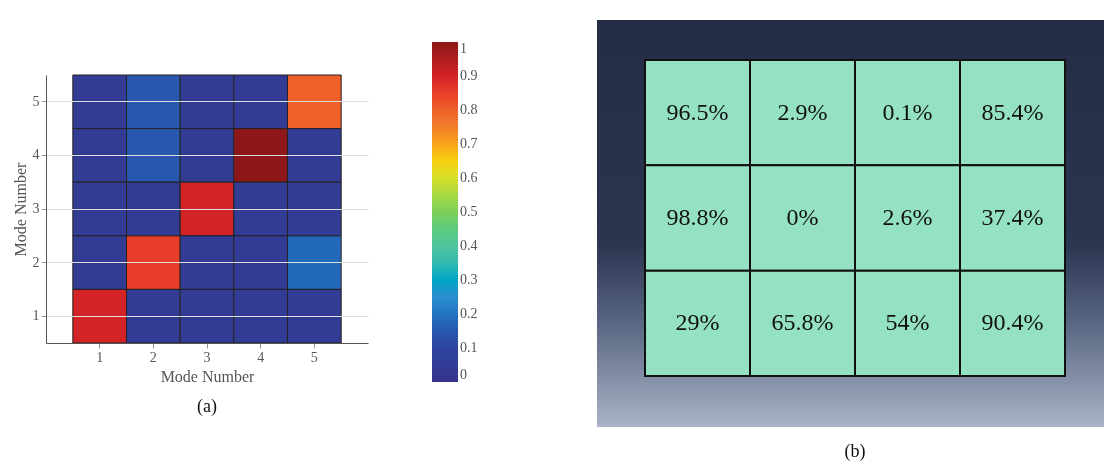 This screenshot has height=469, width=1104. Describe the element at coordinates (36, 316) in the screenshot. I see `y-tick-label: 1` at that location.